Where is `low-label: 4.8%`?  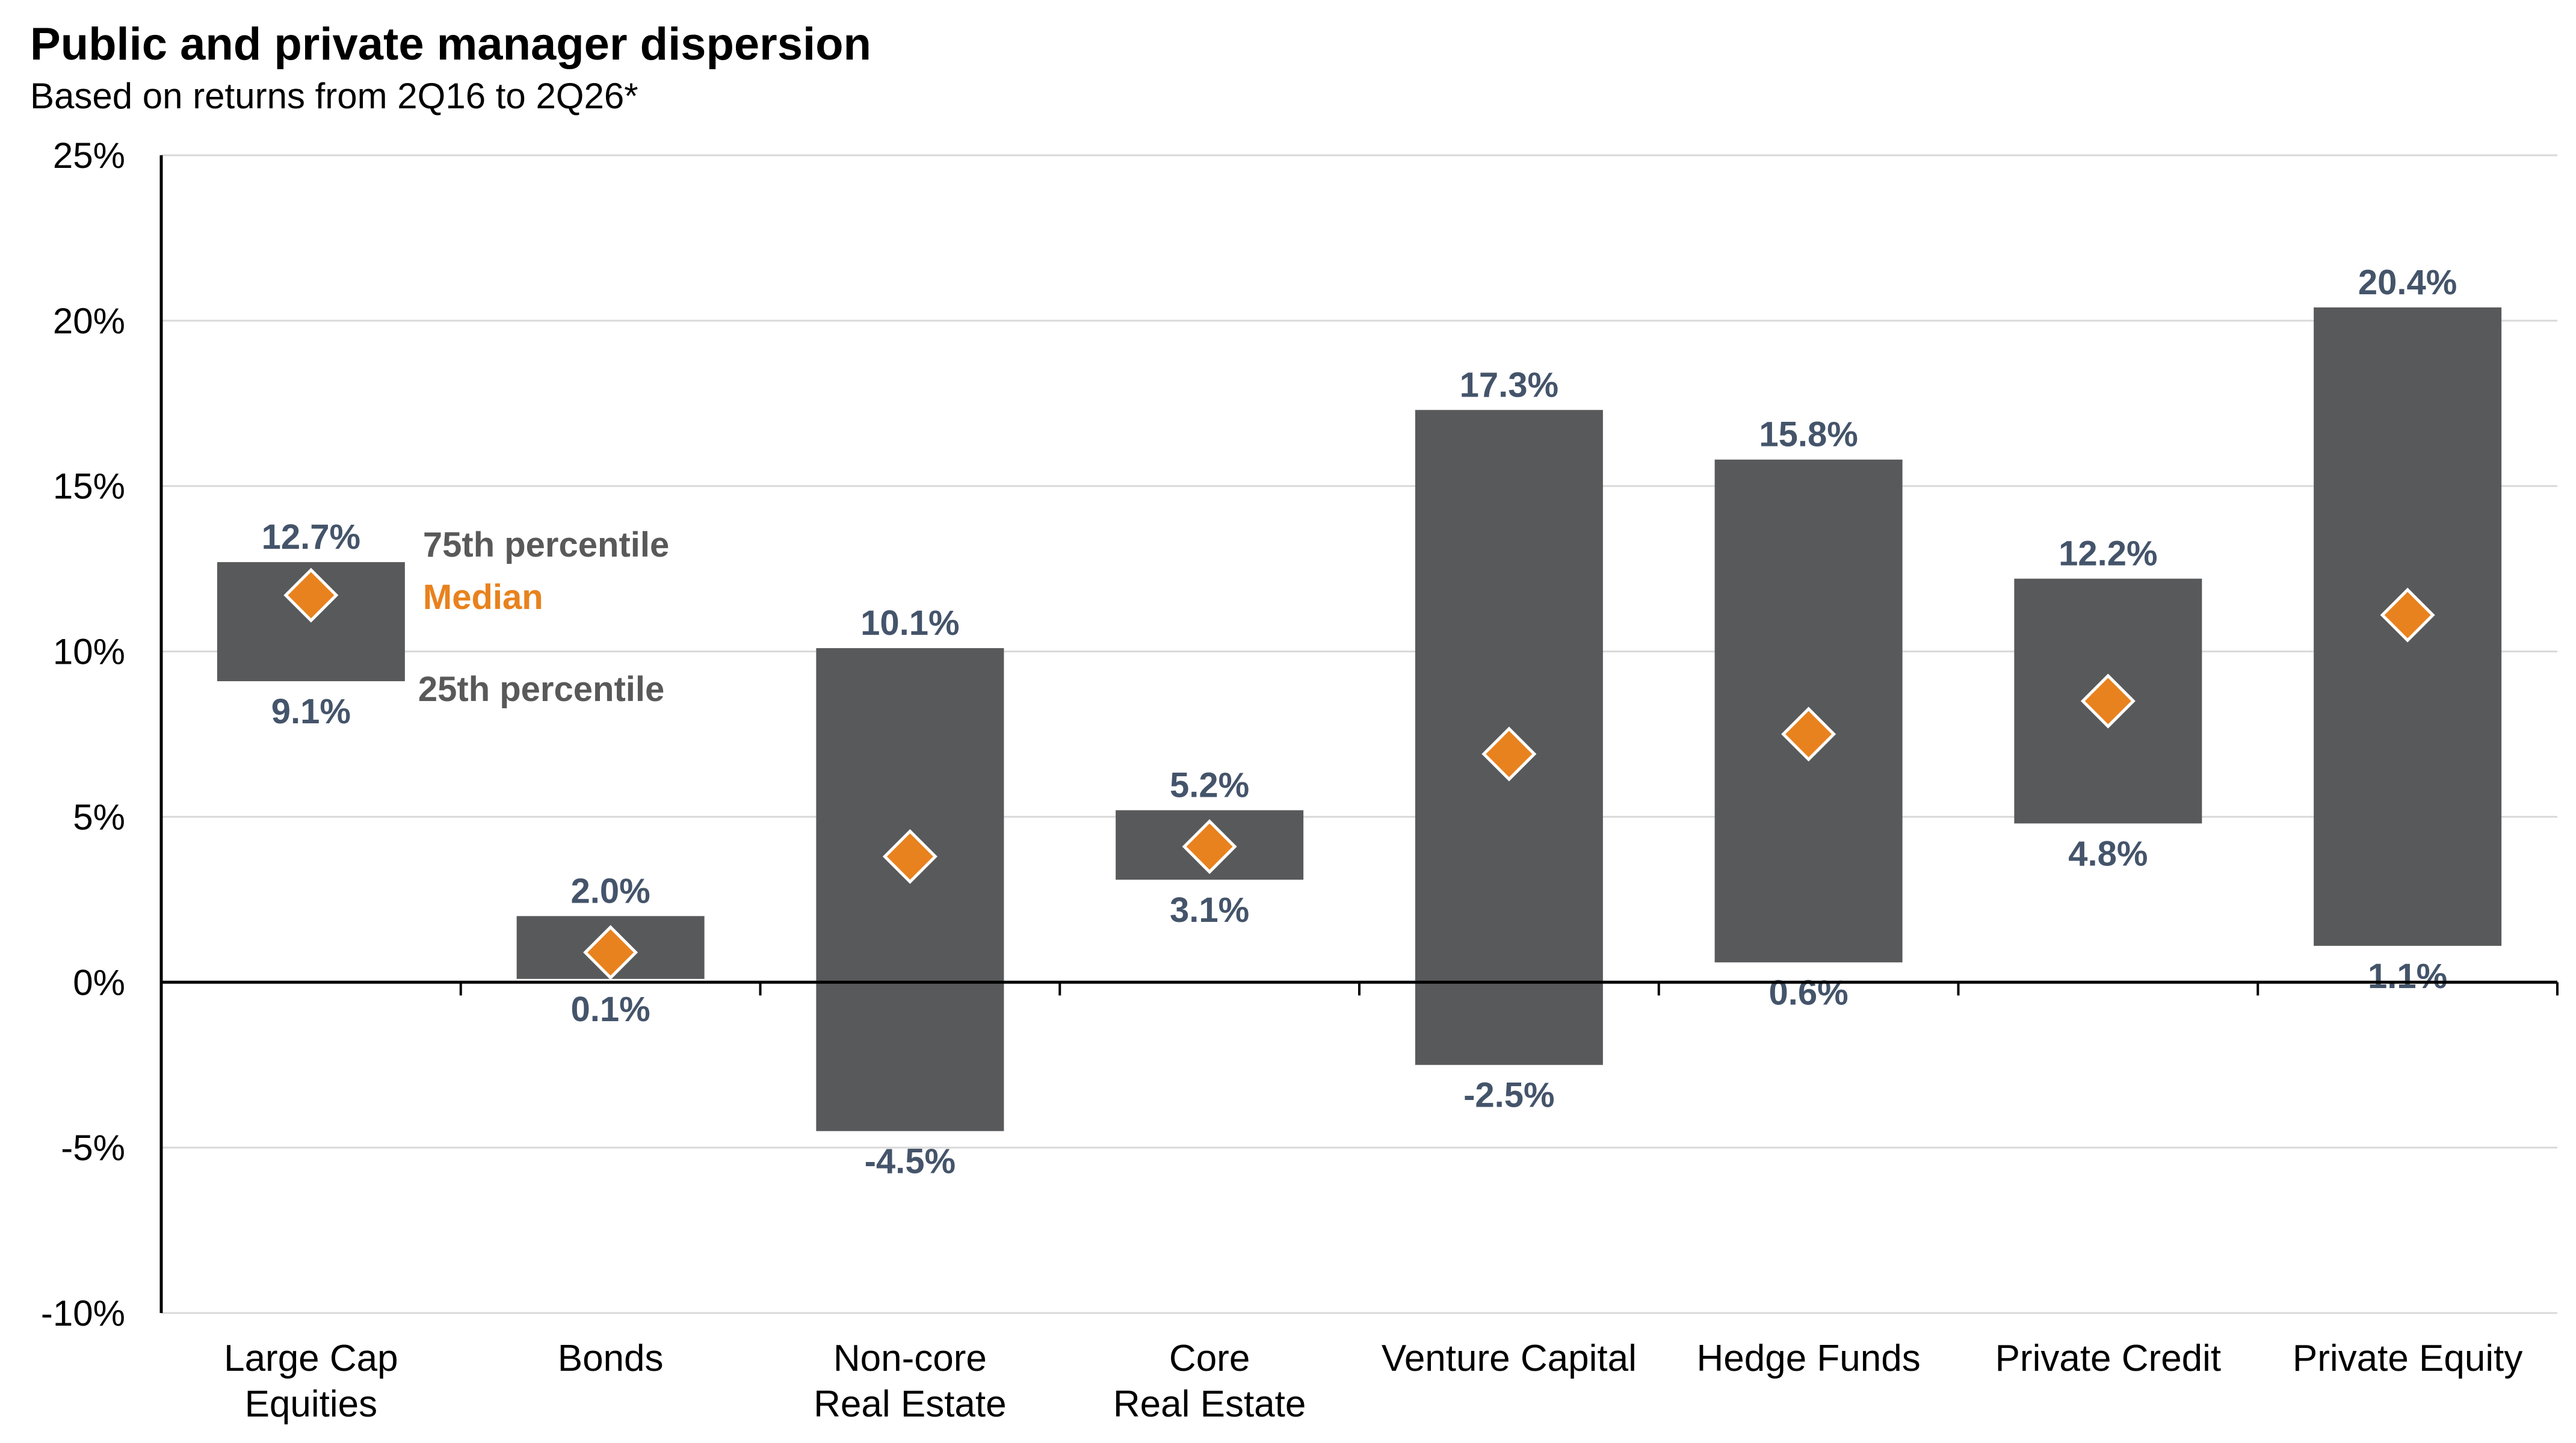
low-label: 4.8% is located at coordinates (2108, 853).